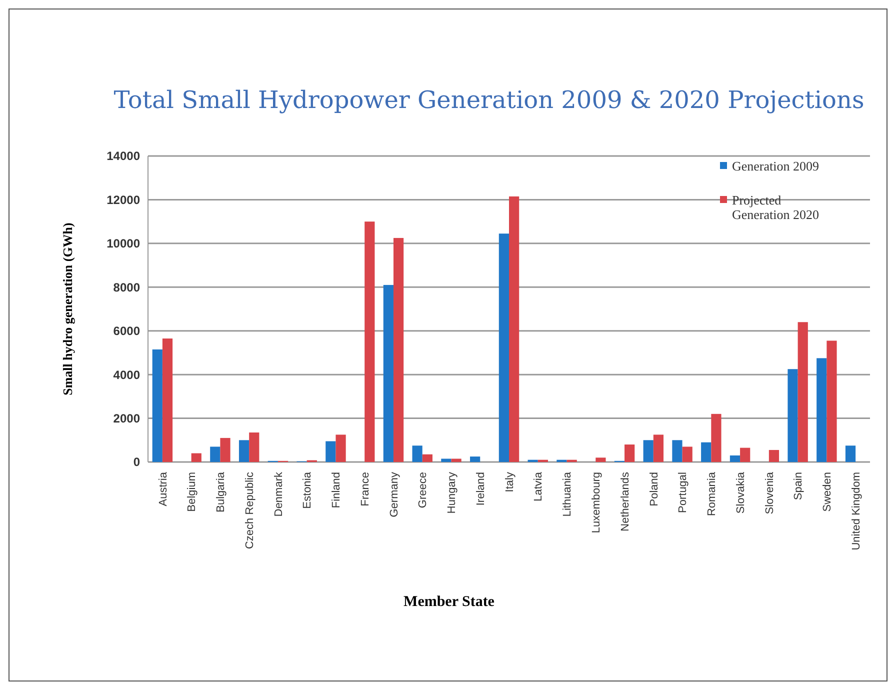  I want to click on y-tick-label: 0, so click(136, 462).